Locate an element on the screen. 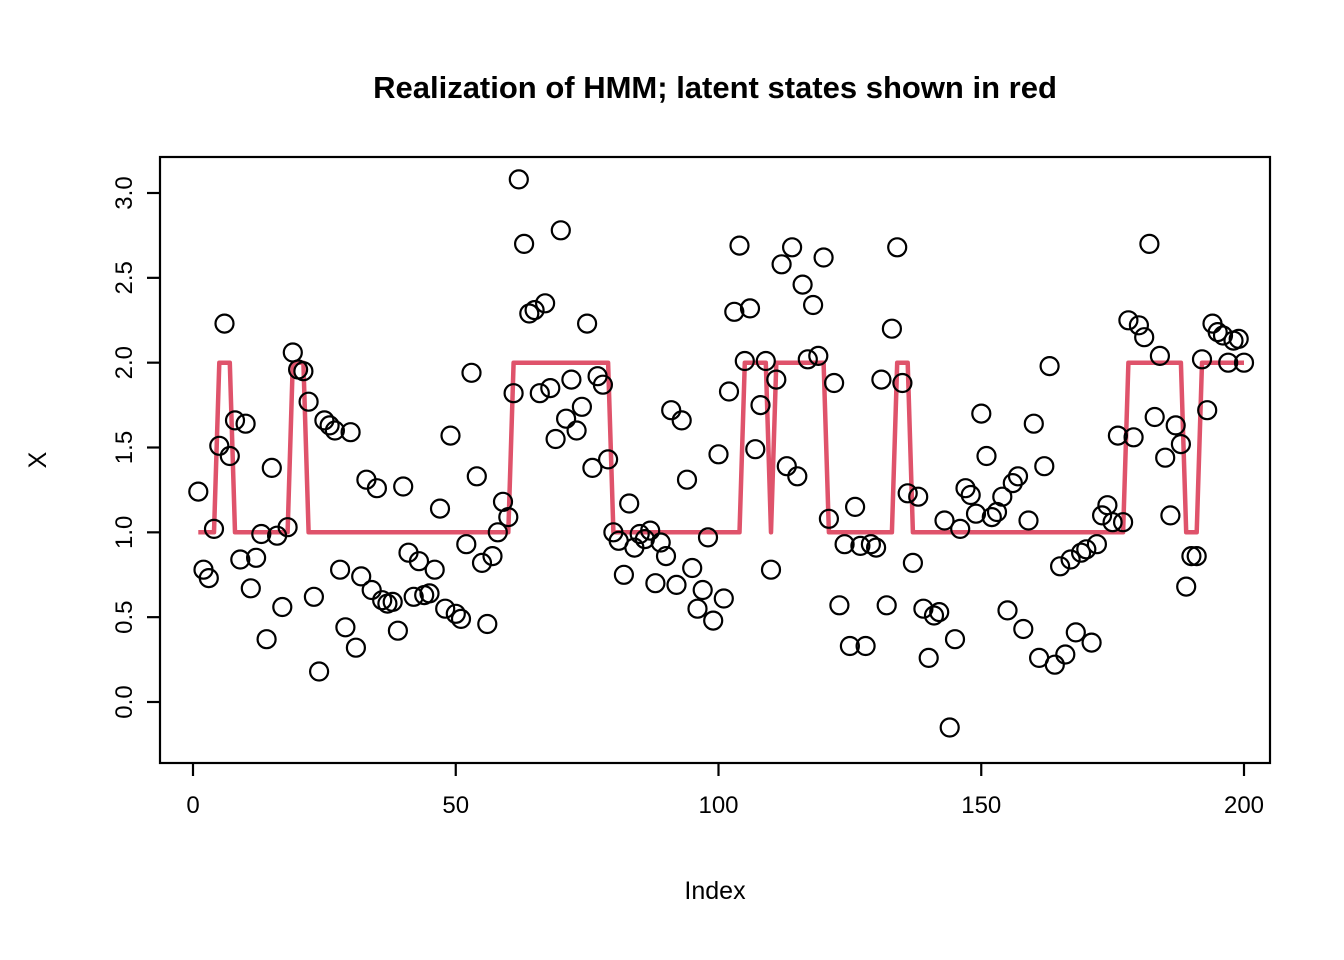  y-tick-label: 1.5 is located at coordinates (124, 447).